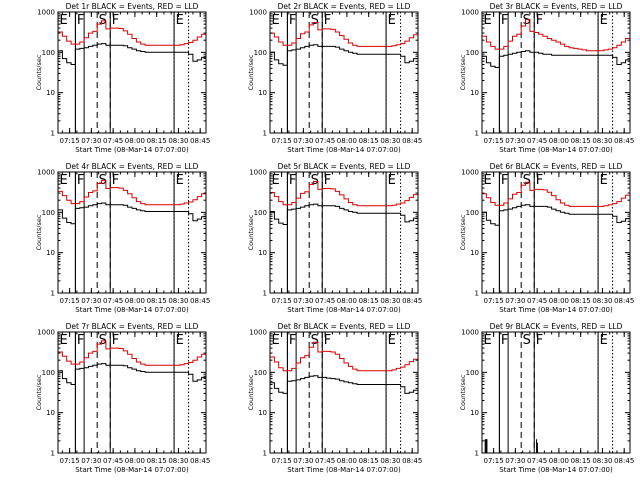  What do you see at coordinates (556, 166) in the screenshot?
I see `panel-title: Det 6r BLACK = Events, RED = LLD` at bounding box center [556, 166].